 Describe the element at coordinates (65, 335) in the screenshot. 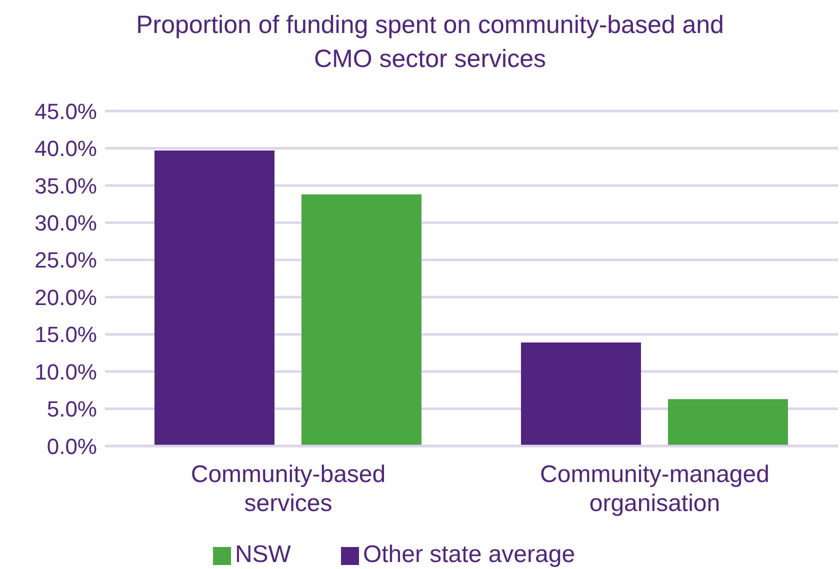

I see `y-tick-label: 15.0%` at that location.